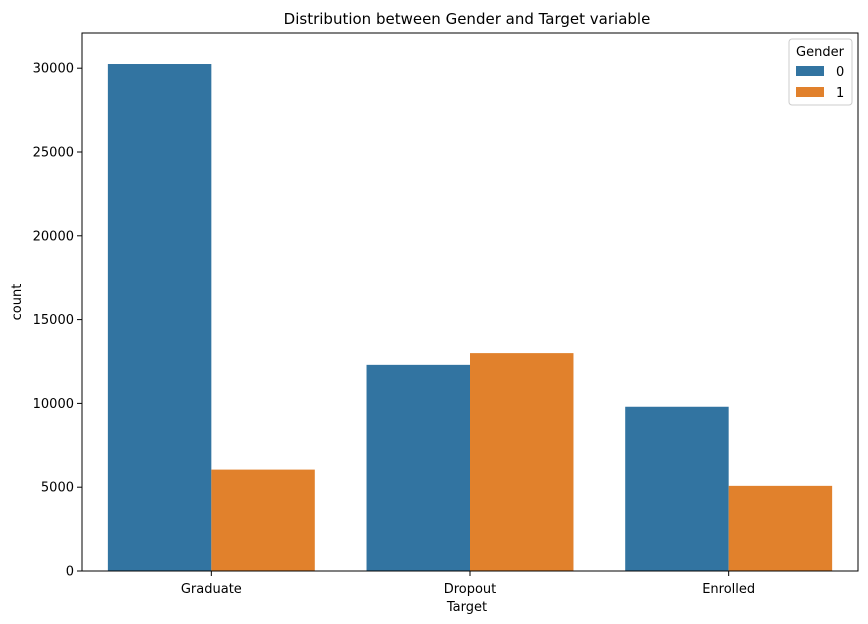 The width and height of the screenshot is (868, 624). I want to click on x-axis-title: Target, so click(466, 607).